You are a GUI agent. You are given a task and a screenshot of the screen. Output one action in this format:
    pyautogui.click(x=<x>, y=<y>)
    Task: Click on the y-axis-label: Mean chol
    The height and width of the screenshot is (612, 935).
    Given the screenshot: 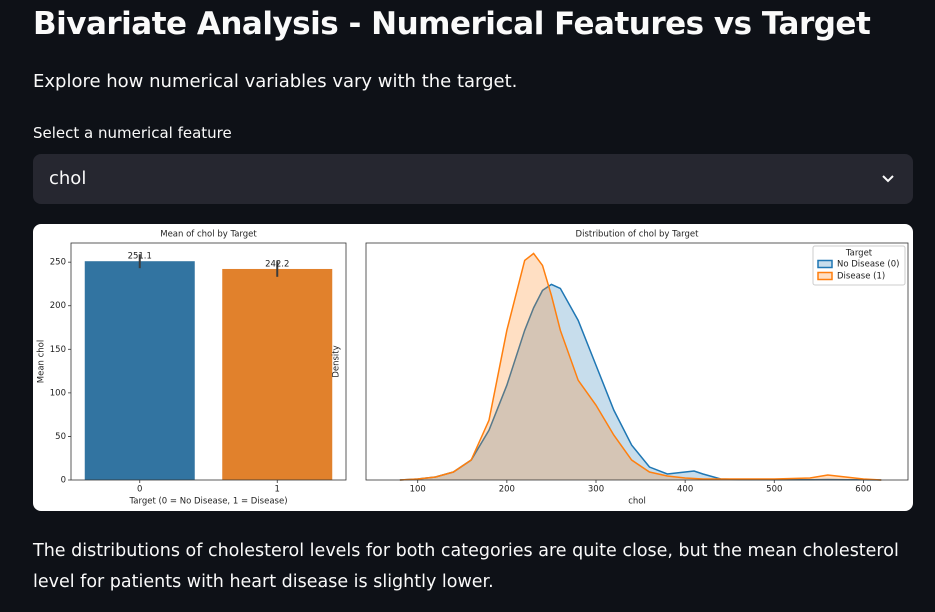 What is the action you would take?
    pyautogui.click(x=42, y=361)
    